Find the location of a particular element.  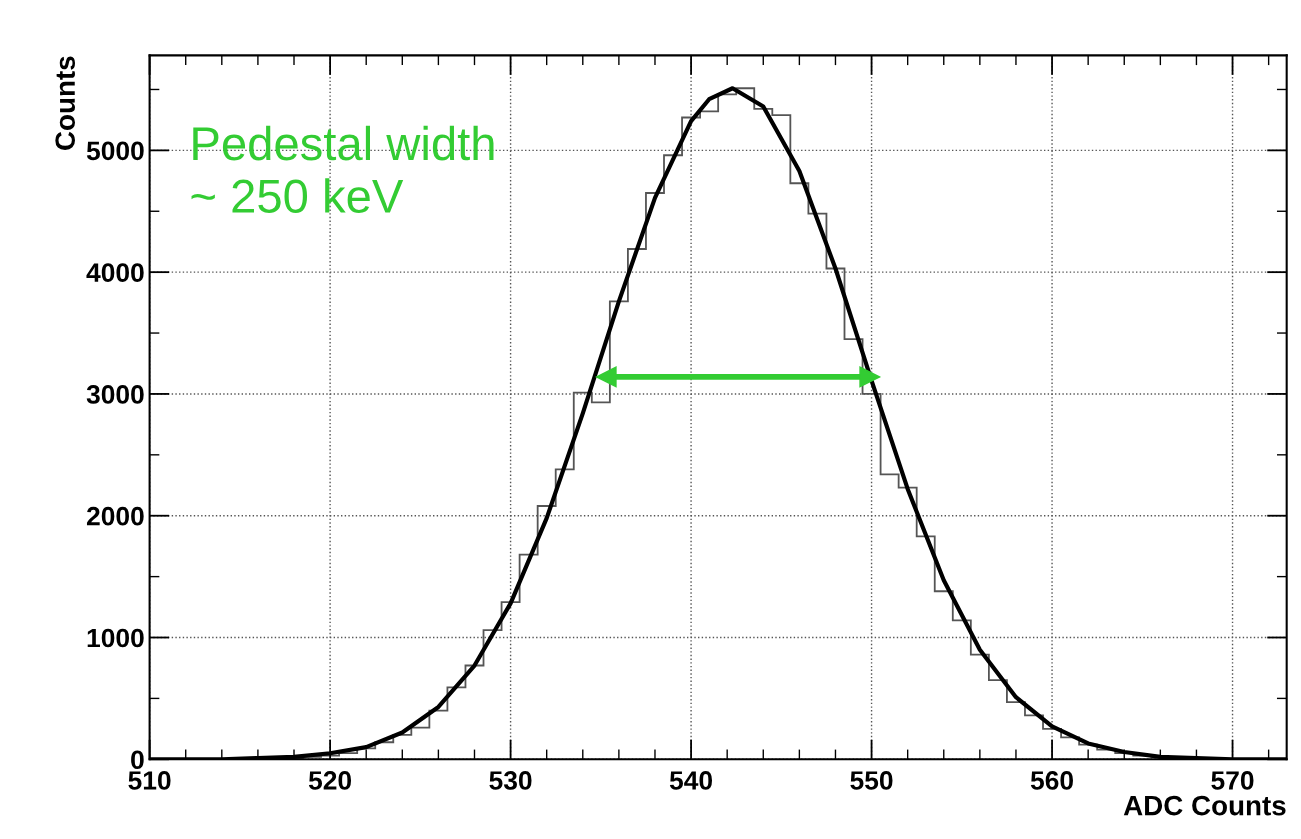

y-tick-label: 1000 is located at coordinates (115, 638).